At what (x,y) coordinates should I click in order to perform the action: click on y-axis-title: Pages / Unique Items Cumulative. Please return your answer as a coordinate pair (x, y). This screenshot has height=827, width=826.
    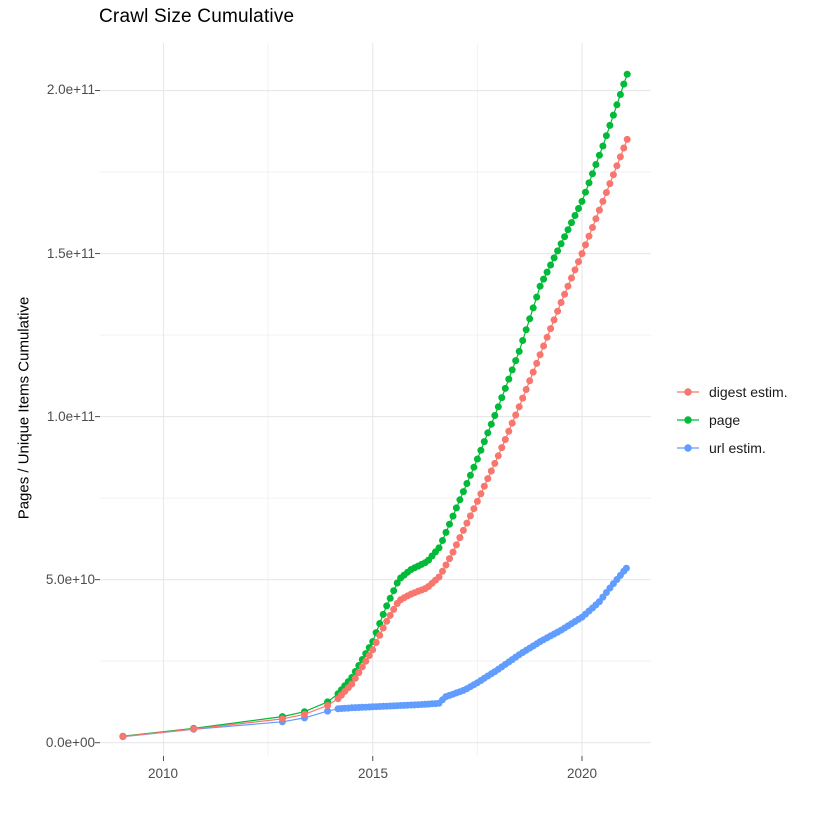
    Looking at the image, I should click on (24, 408).